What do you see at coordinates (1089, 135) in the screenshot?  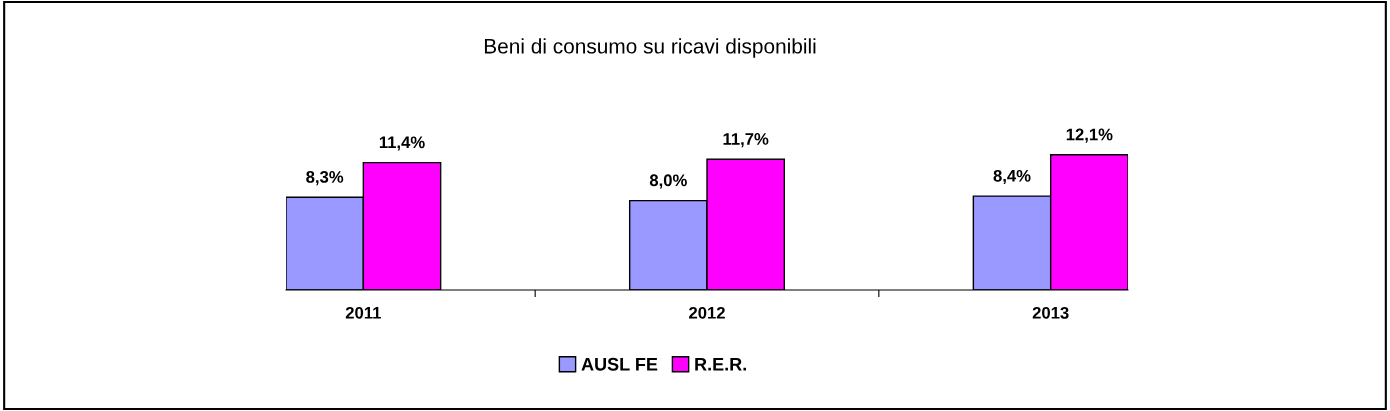 I see `data-label: 12,1%` at bounding box center [1089, 135].